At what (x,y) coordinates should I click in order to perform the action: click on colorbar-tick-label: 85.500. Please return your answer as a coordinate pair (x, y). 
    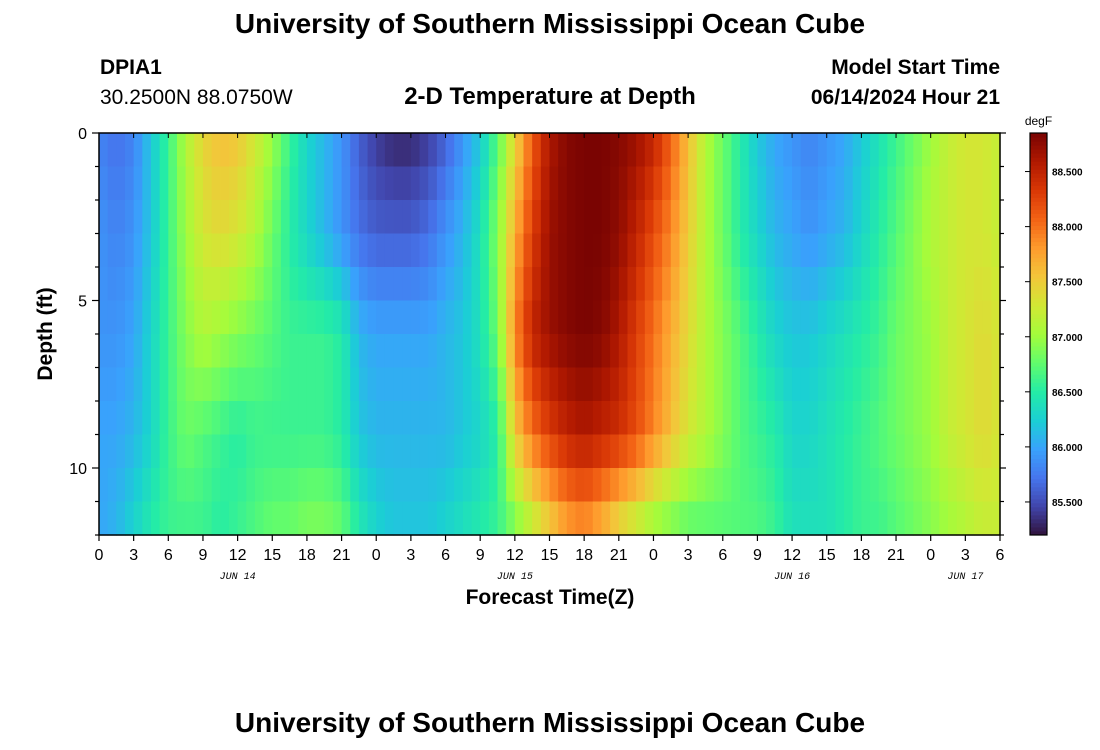
    Looking at the image, I should click on (1067, 503).